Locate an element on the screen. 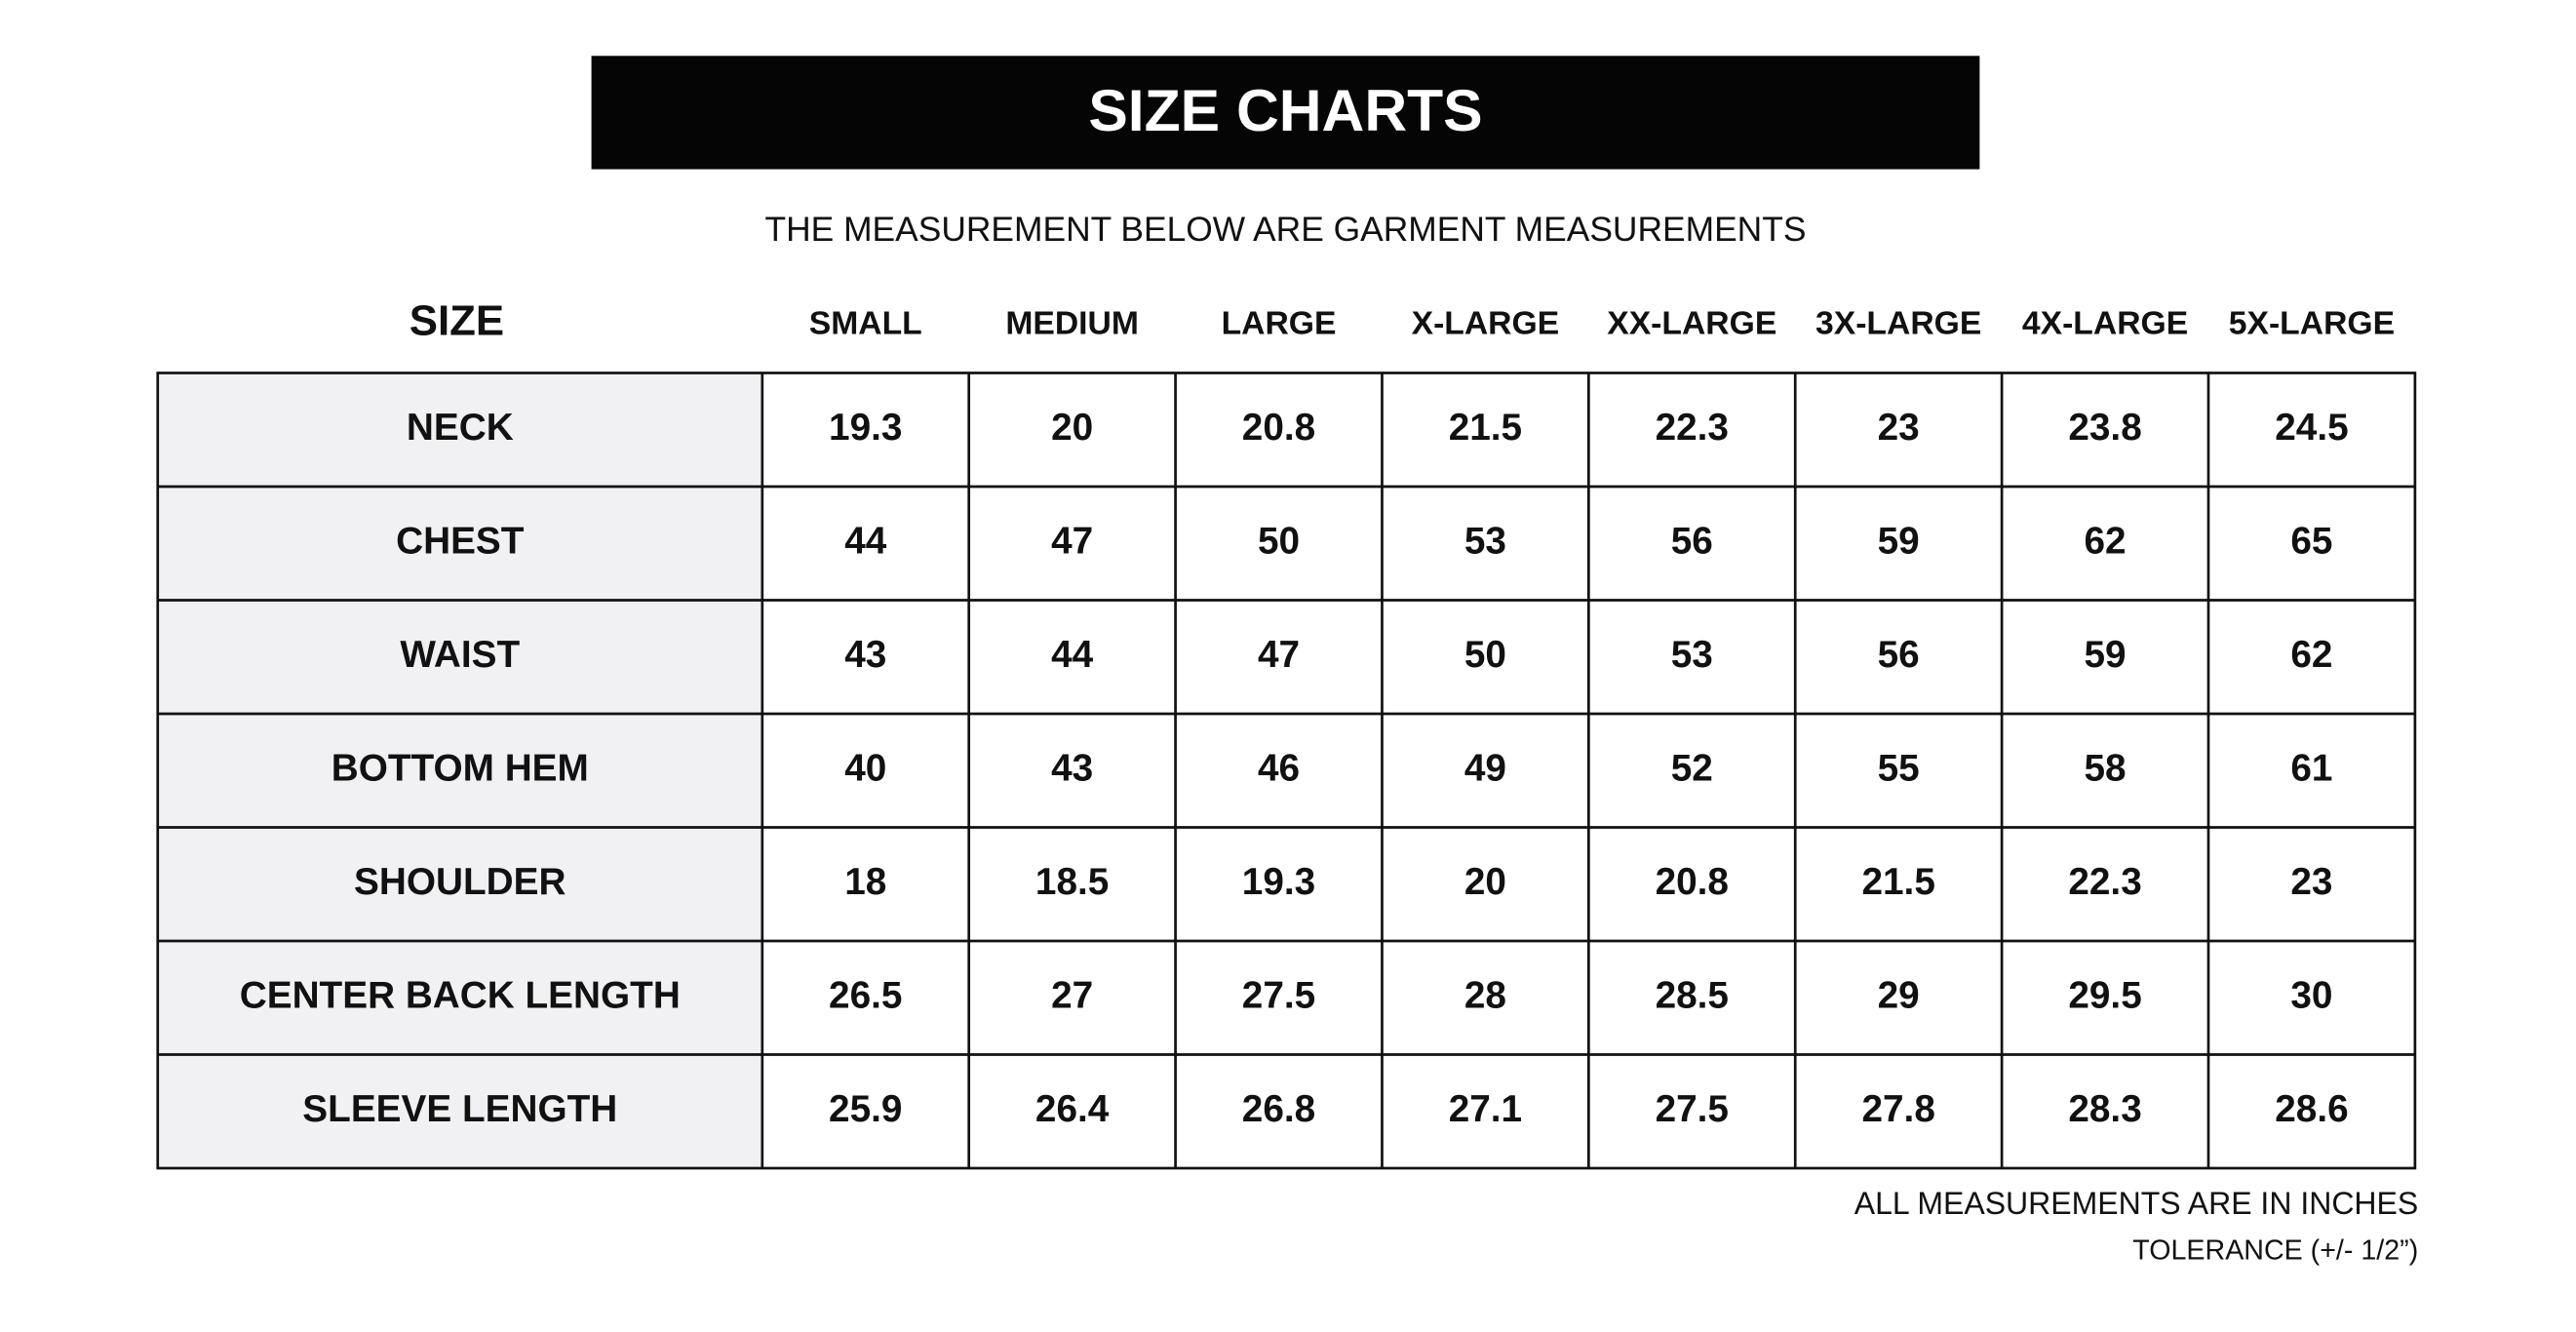 The image size is (2576, 1332). cell-value: 28 is located at coordinates (1485, 995).